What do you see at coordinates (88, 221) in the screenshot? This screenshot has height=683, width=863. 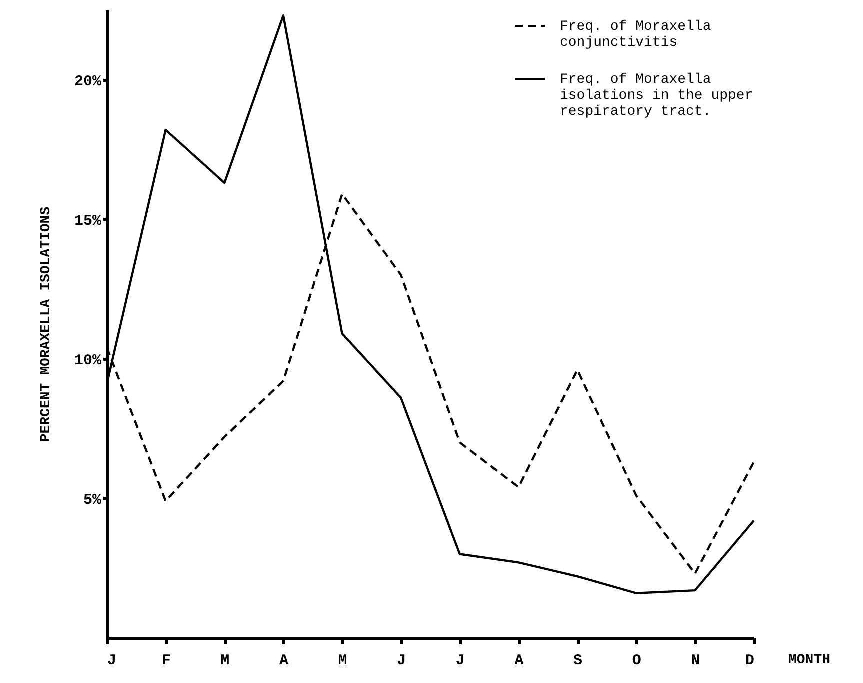 I see `y-tick-label: 15%` at bounding box center [88, 221].